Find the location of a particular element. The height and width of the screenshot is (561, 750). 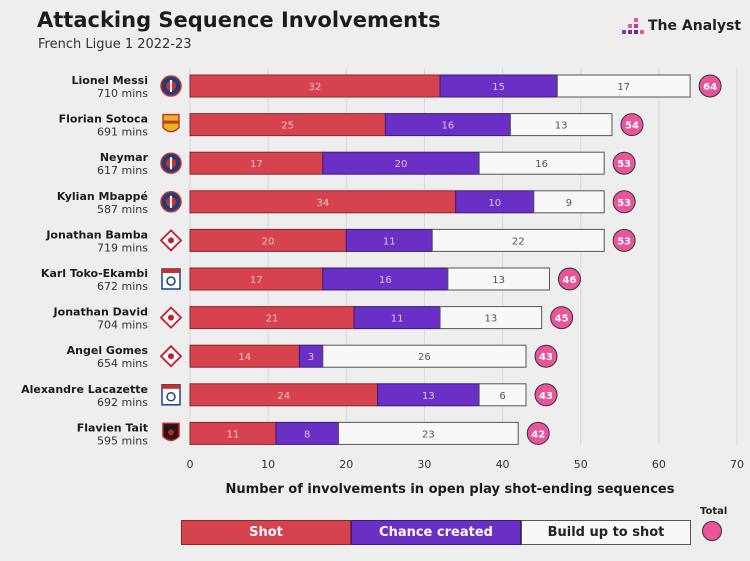

bar-shot-label: 14 is located at coordinates (244, 357).